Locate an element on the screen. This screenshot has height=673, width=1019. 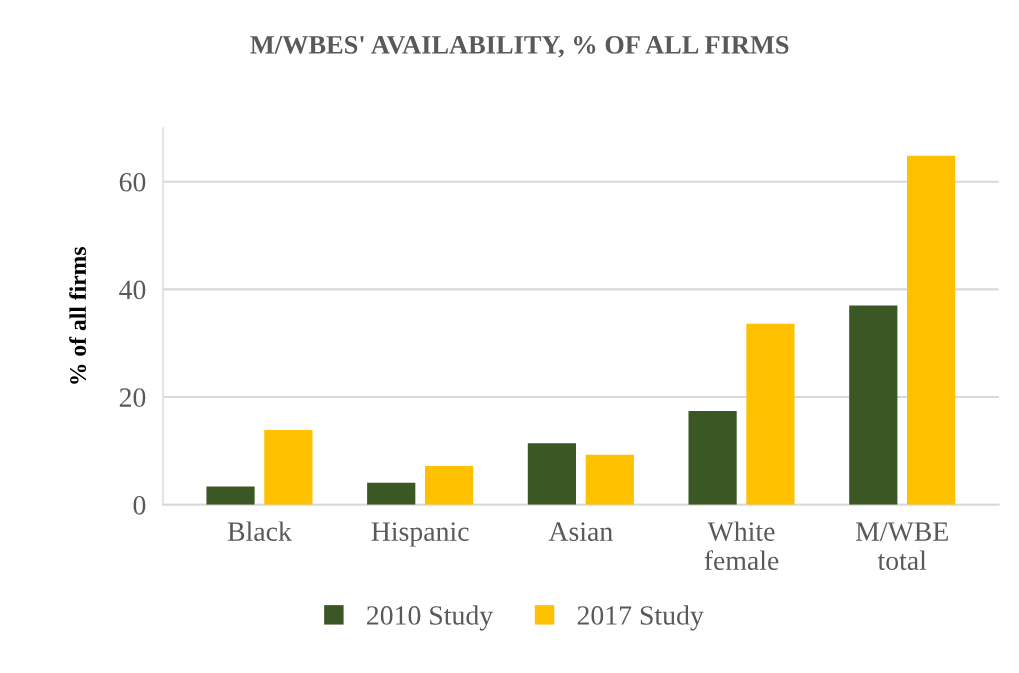
x-tick-label: Hispanic is located at coordinates (420, 534).